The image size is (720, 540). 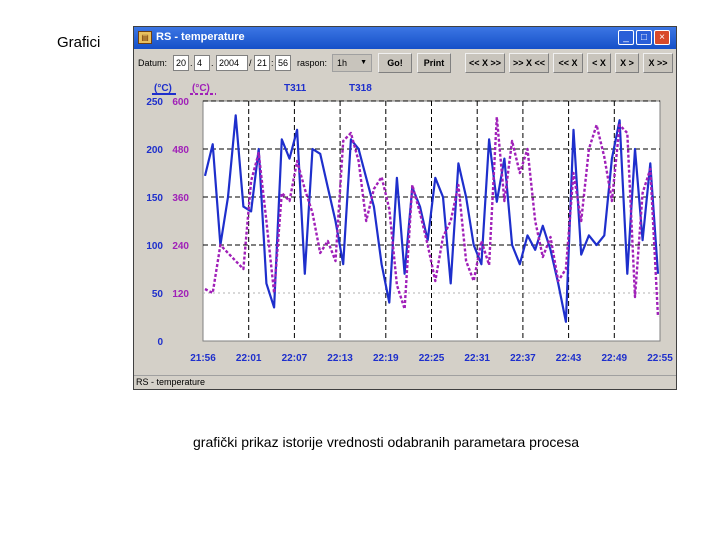 What do you see at coordinates (644, 37) in the screenshot?
I see `maximize-button: □` at bounding box center [644, 37].